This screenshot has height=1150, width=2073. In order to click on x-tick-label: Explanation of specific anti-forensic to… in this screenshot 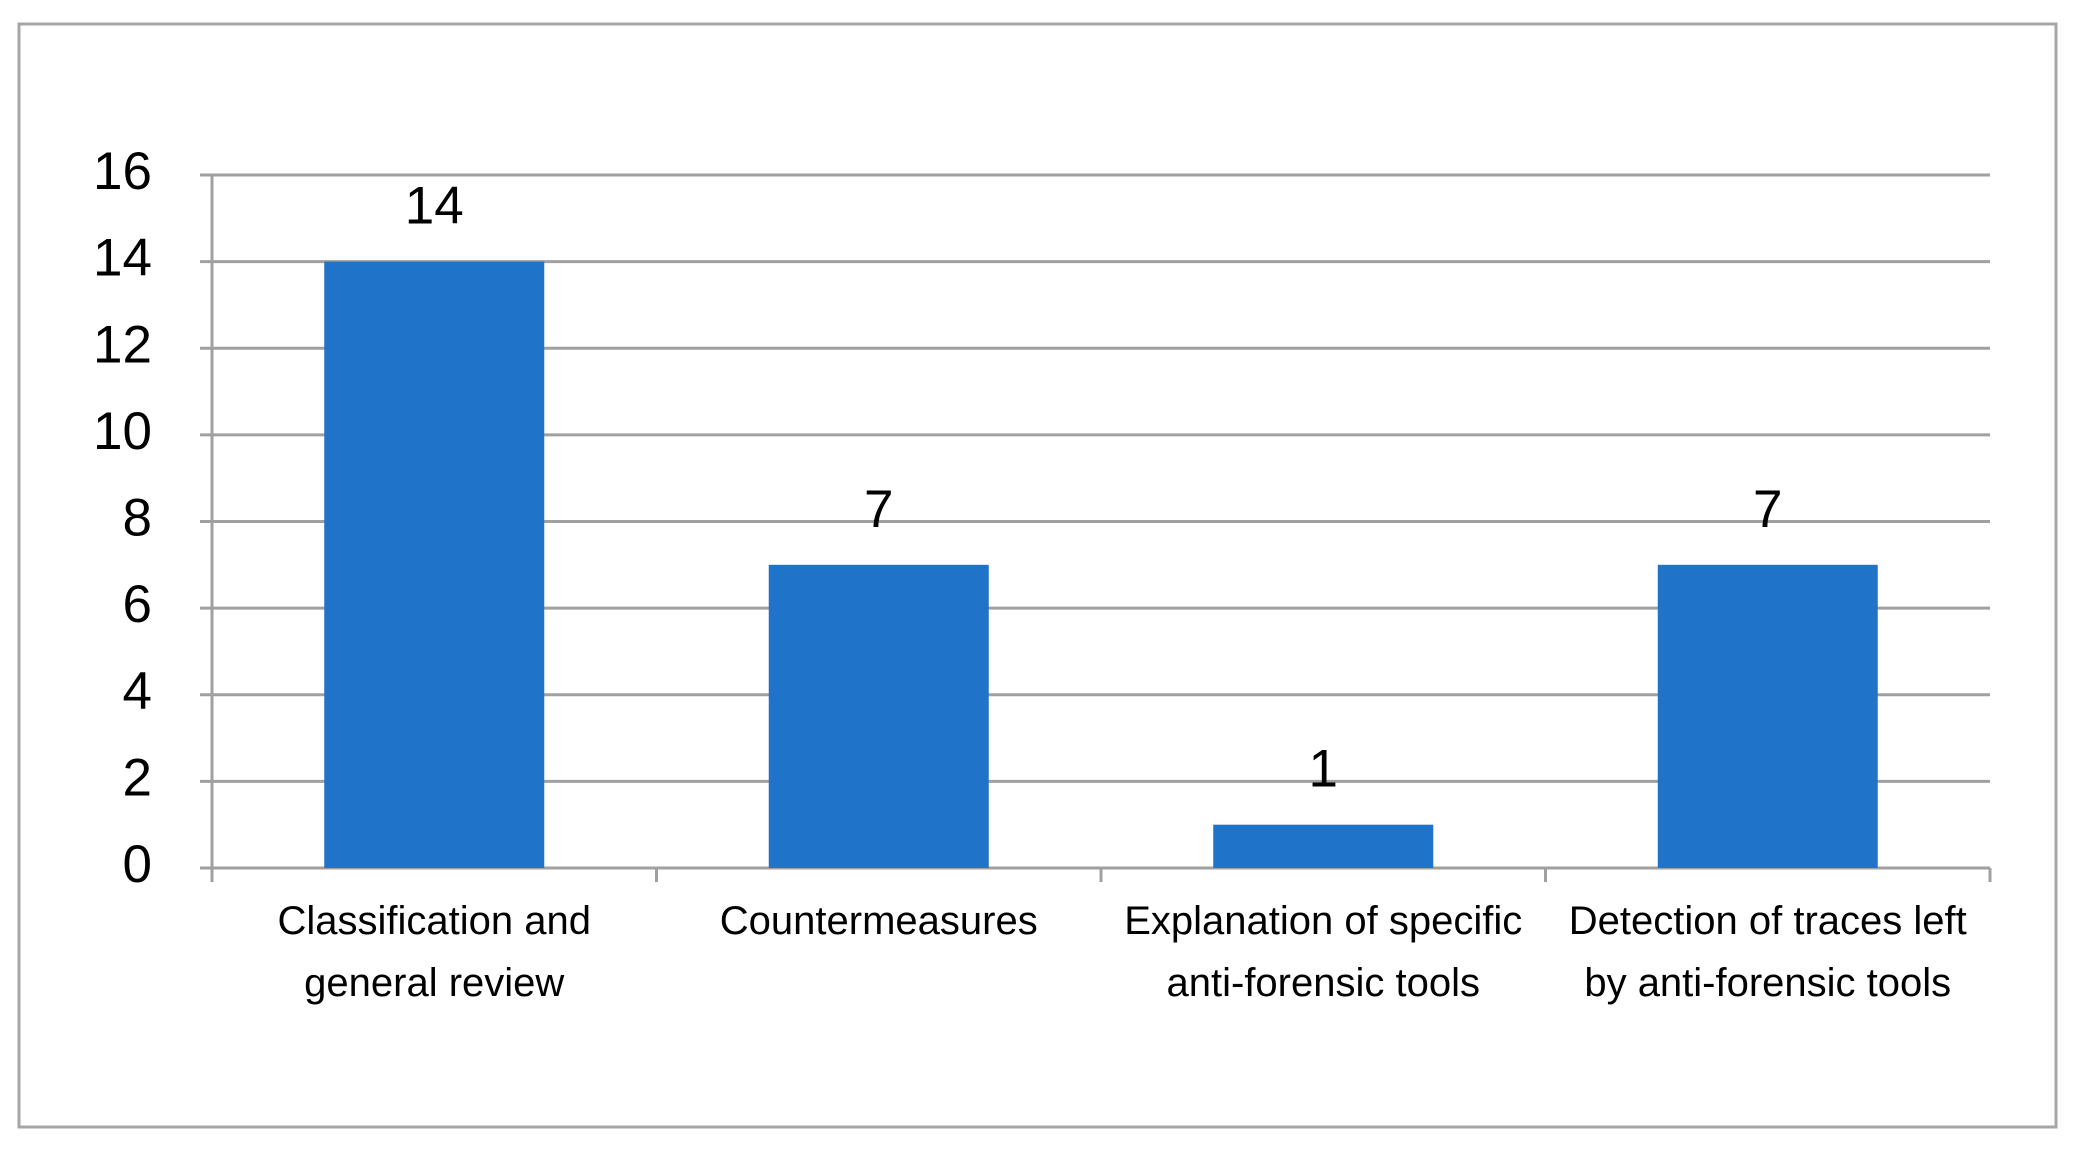, I will do `click(1323, 952)`.